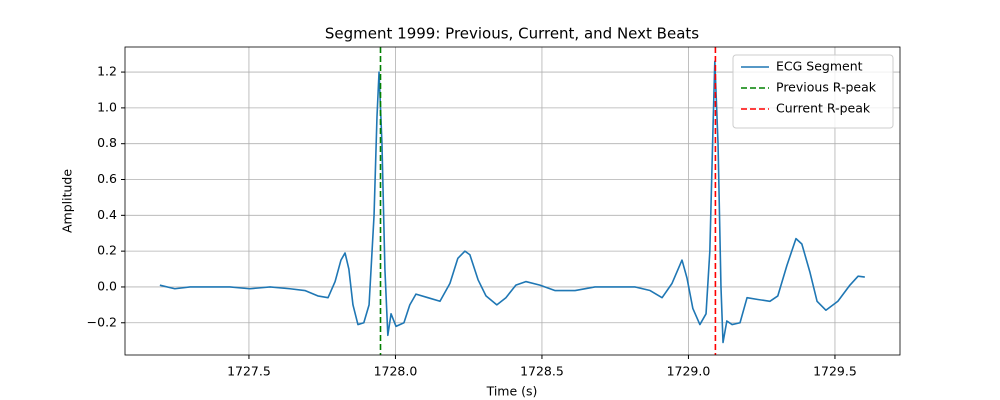 This screenshot has height=400, width=1000. What do you see at coordinates (107, 142) in the screenshot?
I see `y-tick-label: 0.8` at bounding box center [107, 142].